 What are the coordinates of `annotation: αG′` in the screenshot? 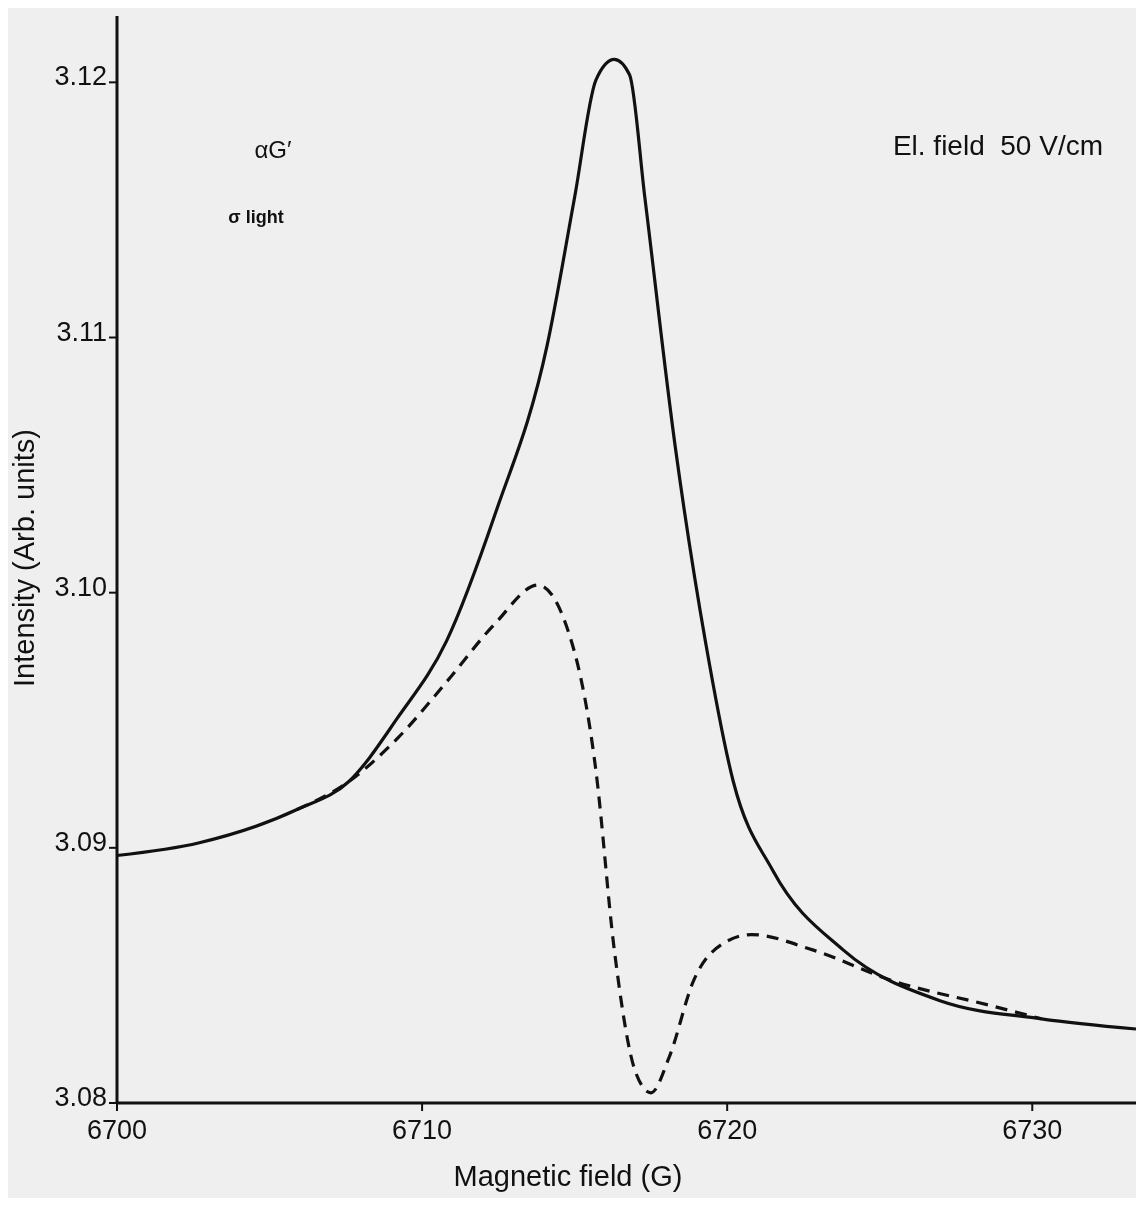 It's located at (273, 149).